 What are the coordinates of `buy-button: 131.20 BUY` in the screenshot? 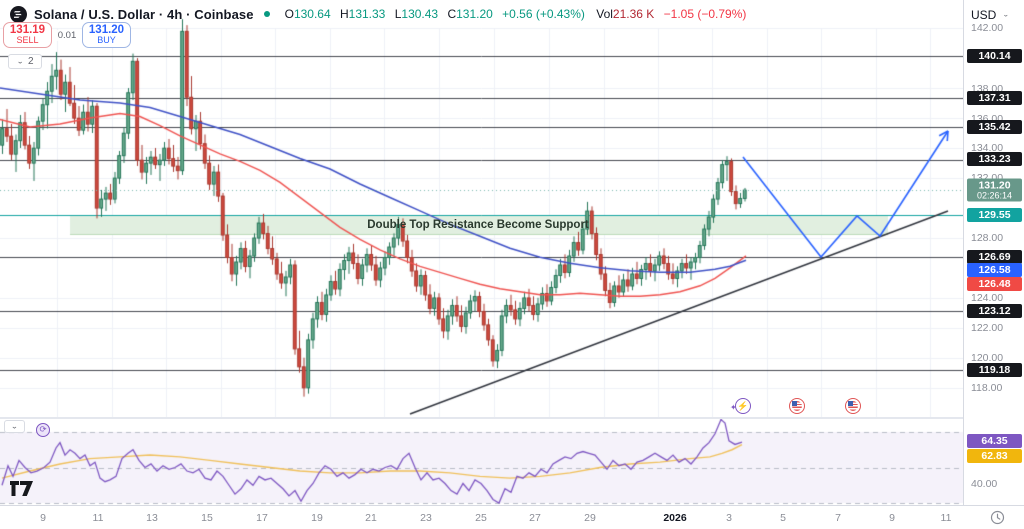 It's located at (106, 35).